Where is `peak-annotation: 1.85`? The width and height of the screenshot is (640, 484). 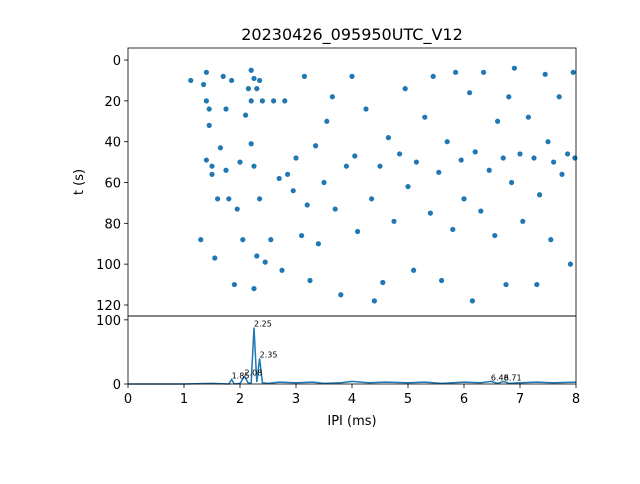 peak-annotation: 1.85 is located at coordinates (241, 376).